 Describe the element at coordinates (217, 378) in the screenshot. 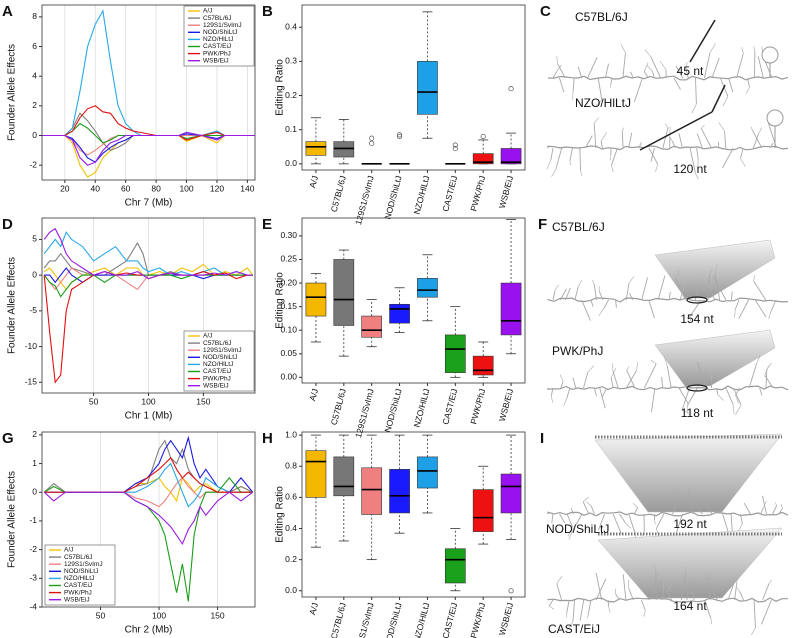

I see `legend-label: PWK/PhJ` at that location.